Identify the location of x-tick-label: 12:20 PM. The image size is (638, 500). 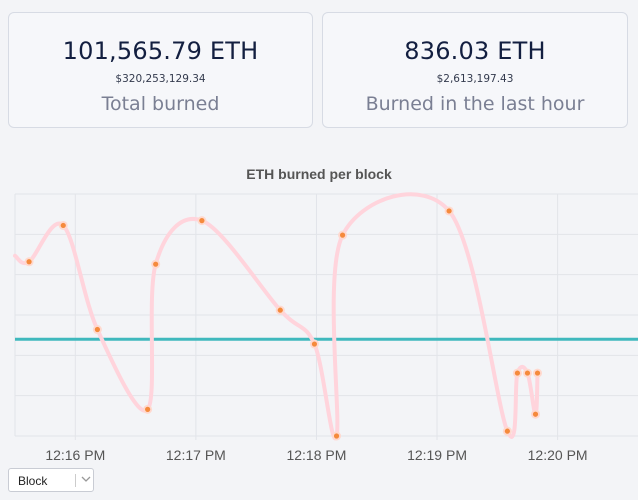
(558, 455).